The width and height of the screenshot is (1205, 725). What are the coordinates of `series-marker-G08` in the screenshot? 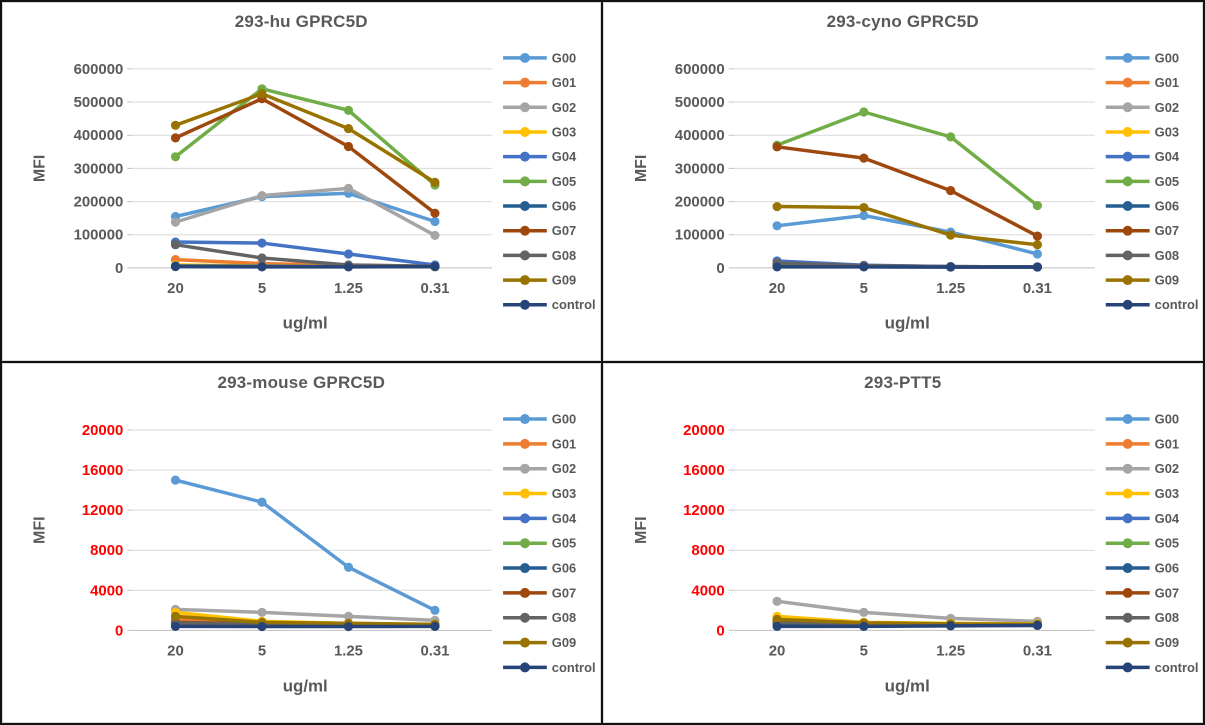 It's located at (262, 258).